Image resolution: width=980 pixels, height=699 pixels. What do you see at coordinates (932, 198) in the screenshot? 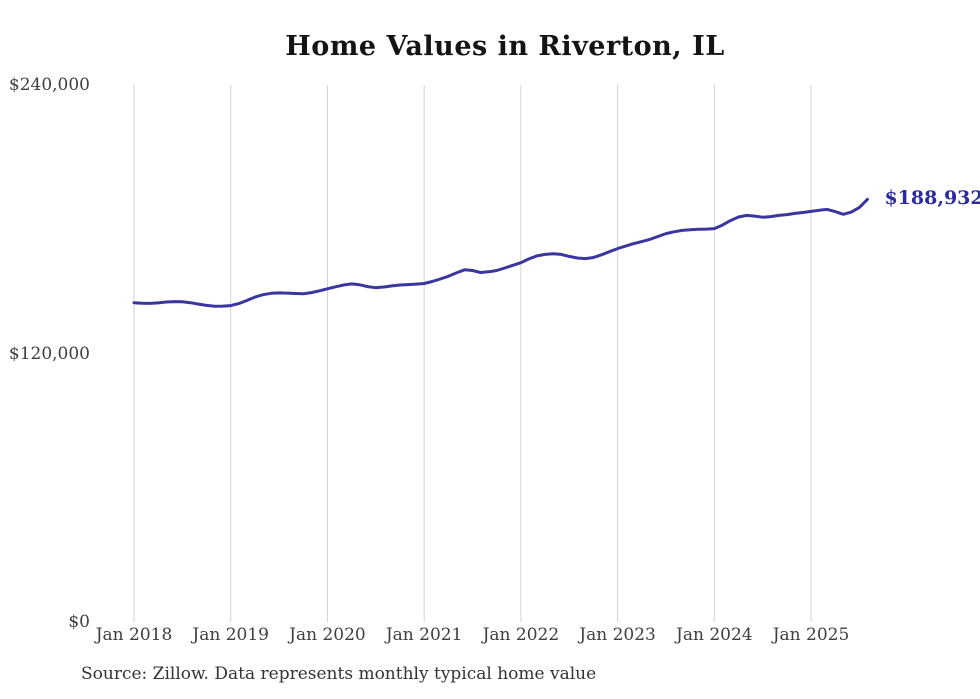
I see `end-value-label: $188,932` at bounding box center [932, 198].